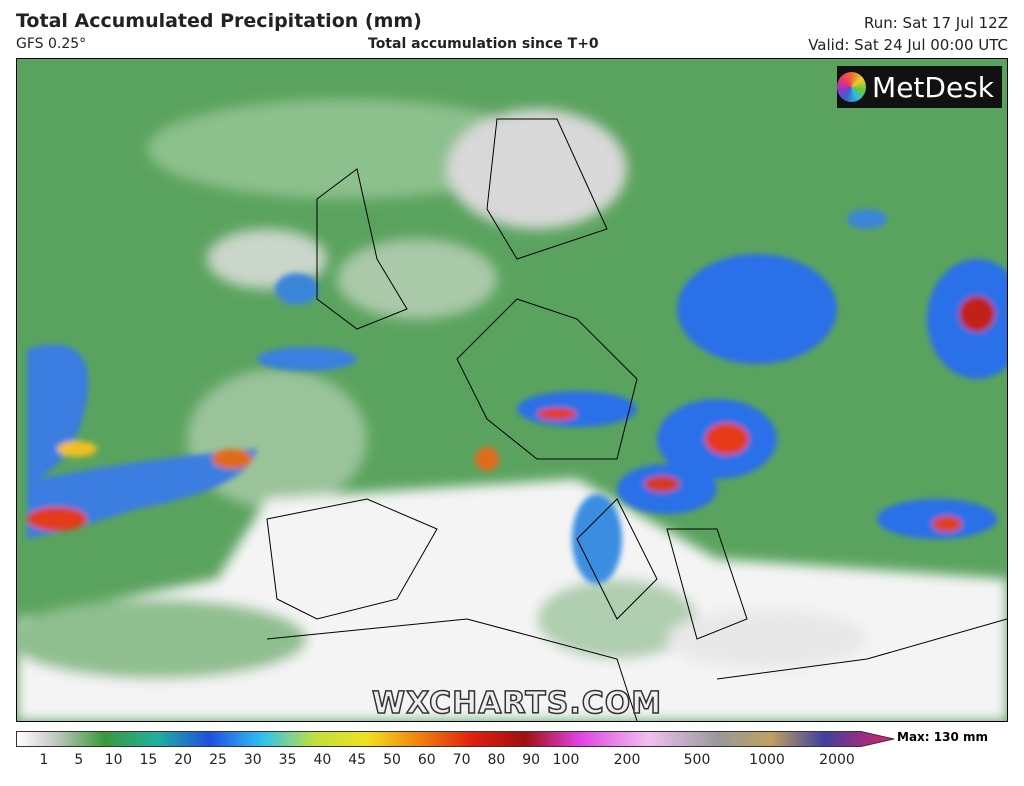 This screenshot has width=1024, height=786. Describe the element at coordinates (919, 87) in the screenshot. I see `logo: MetDesk` at that location.